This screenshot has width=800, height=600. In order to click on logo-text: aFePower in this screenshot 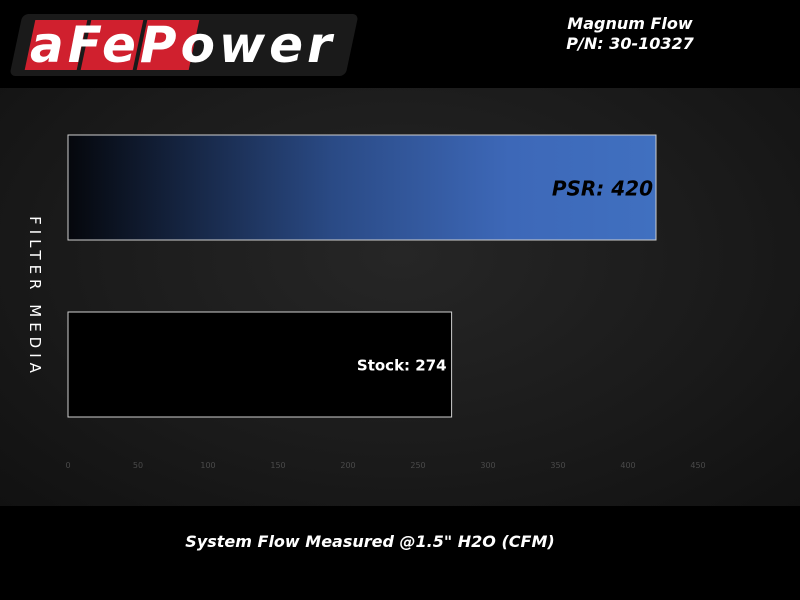, I will do `click(183, 45)`.